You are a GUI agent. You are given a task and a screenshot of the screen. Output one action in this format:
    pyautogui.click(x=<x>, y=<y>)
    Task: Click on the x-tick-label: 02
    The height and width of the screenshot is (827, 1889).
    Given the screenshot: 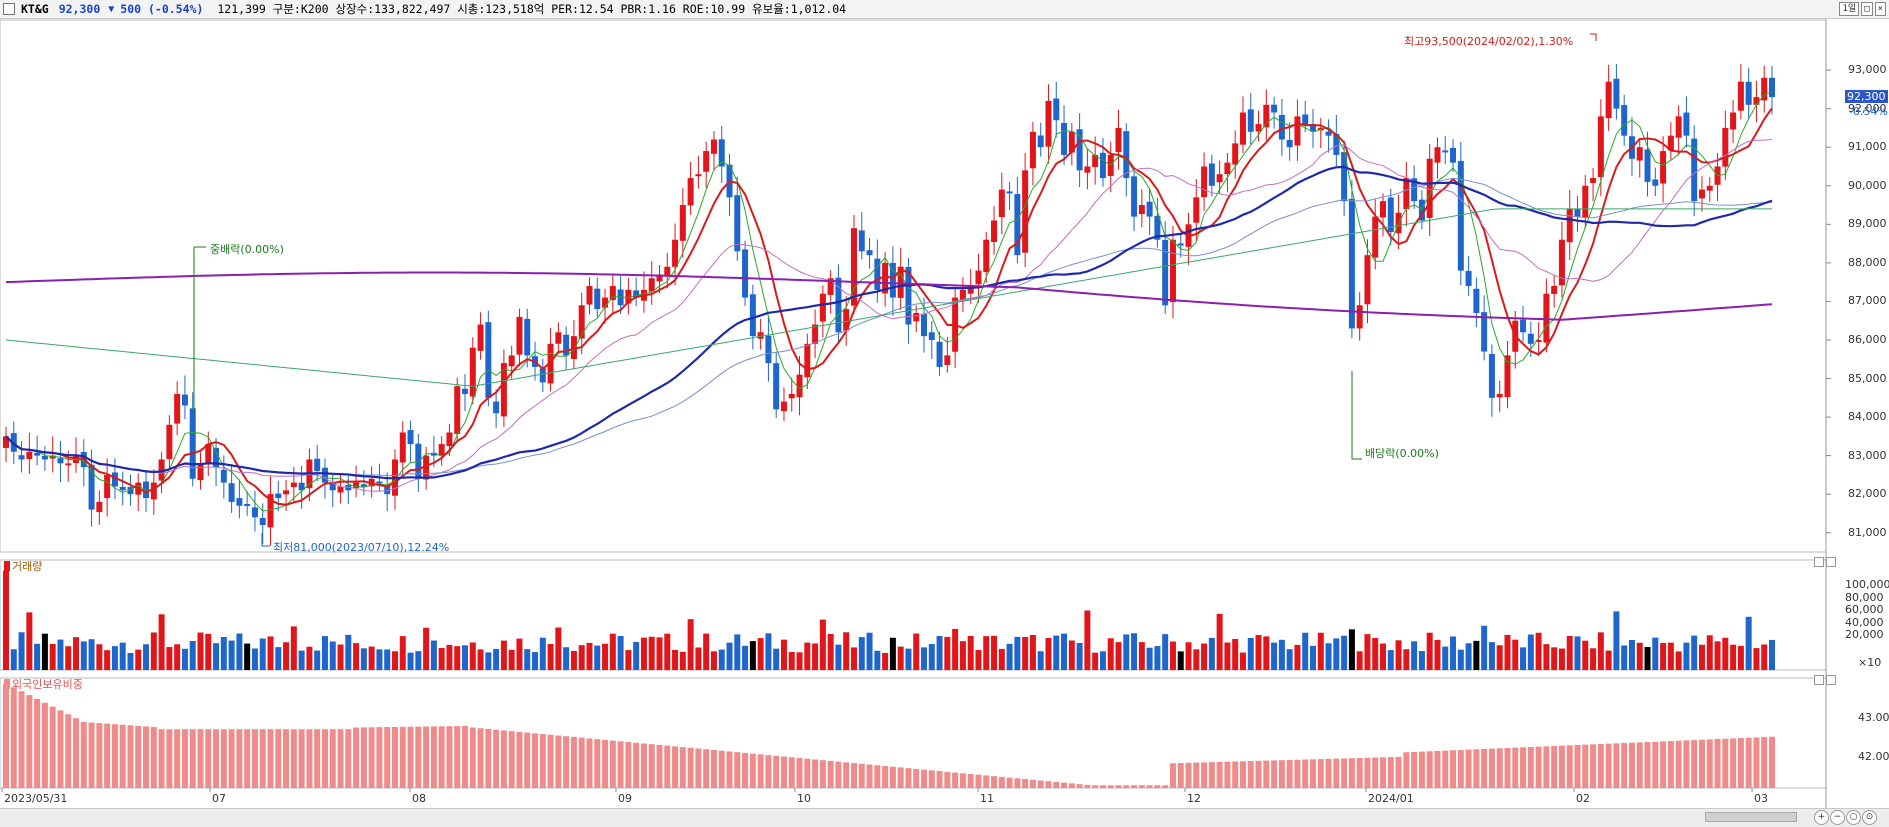 What is the action you would take?
    pyautogui.click(x=1583, y=798)
    